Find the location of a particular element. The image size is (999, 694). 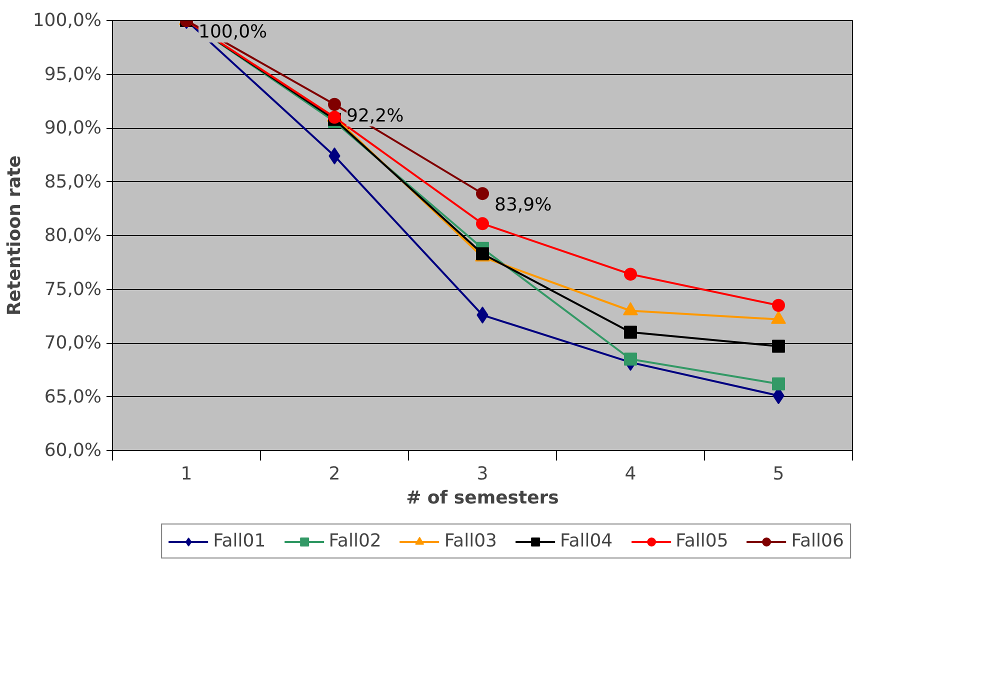

data-label: 83,9% is located at coordinates (523, 205).